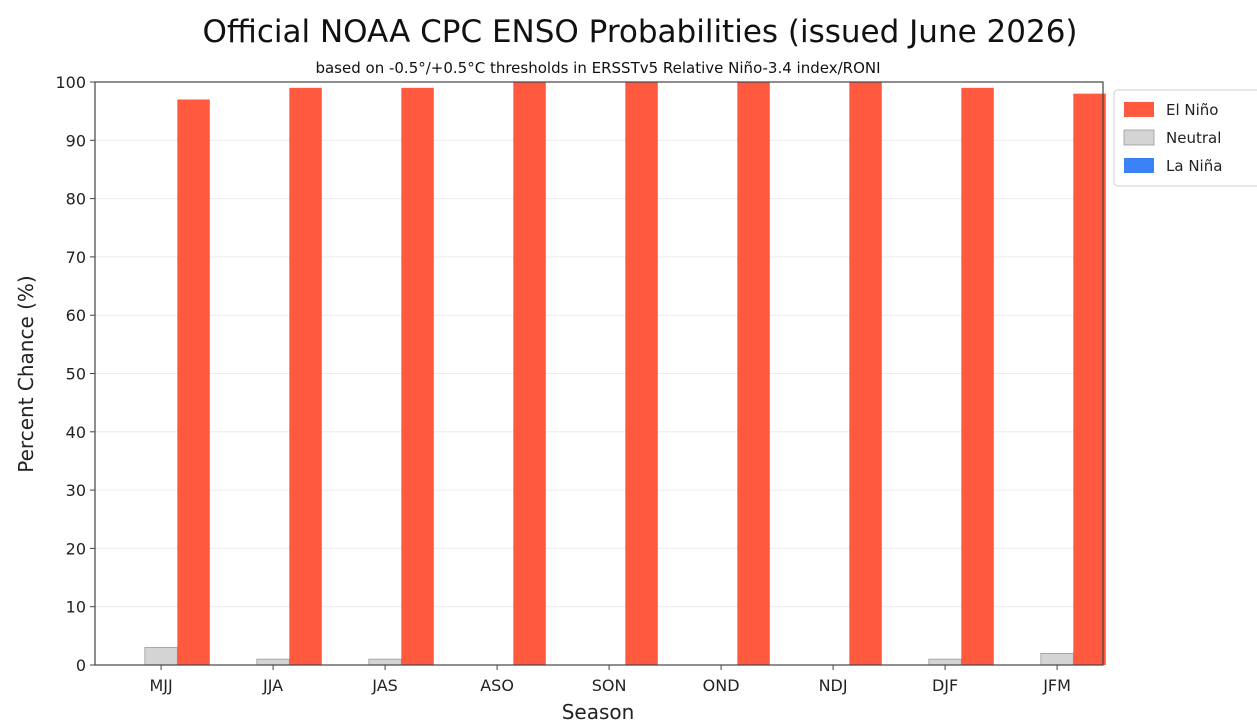  Describe the element at coordinates (305, 376) in the screenshot. I see `bar-el-ni-o-jja` at that location.